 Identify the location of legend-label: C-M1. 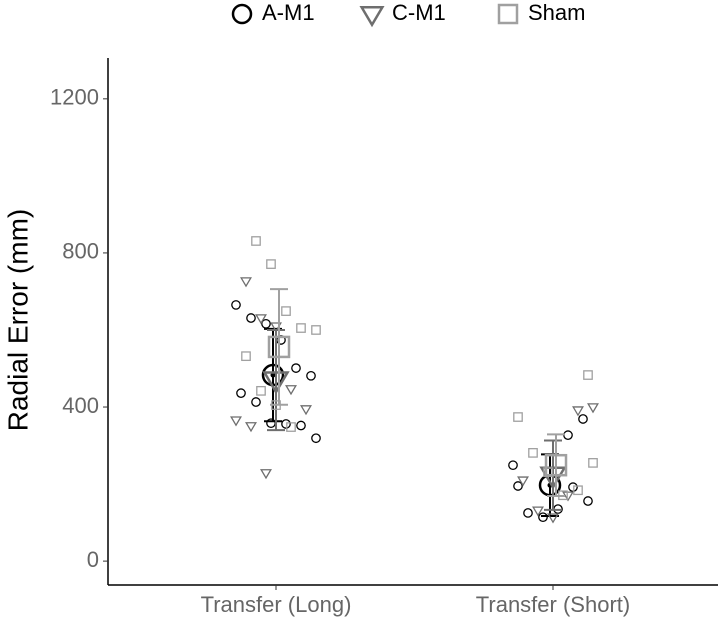
(419, 12).